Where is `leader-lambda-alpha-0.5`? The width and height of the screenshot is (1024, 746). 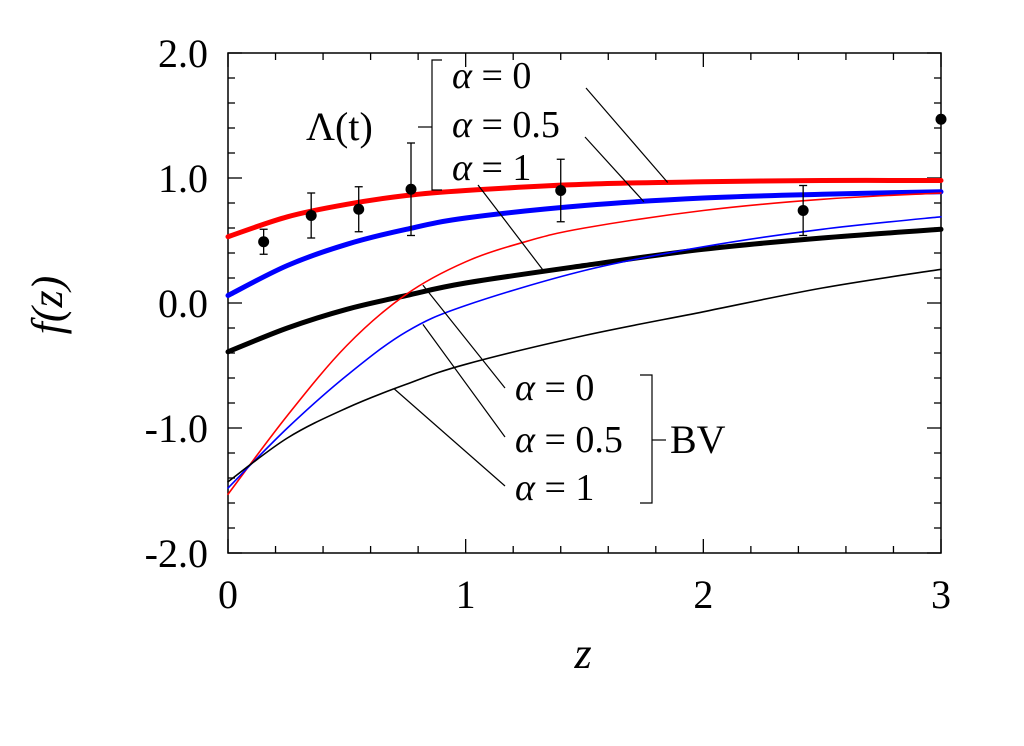
leader-lambda-alpha-0.5 is located at coordinates (614, 169).